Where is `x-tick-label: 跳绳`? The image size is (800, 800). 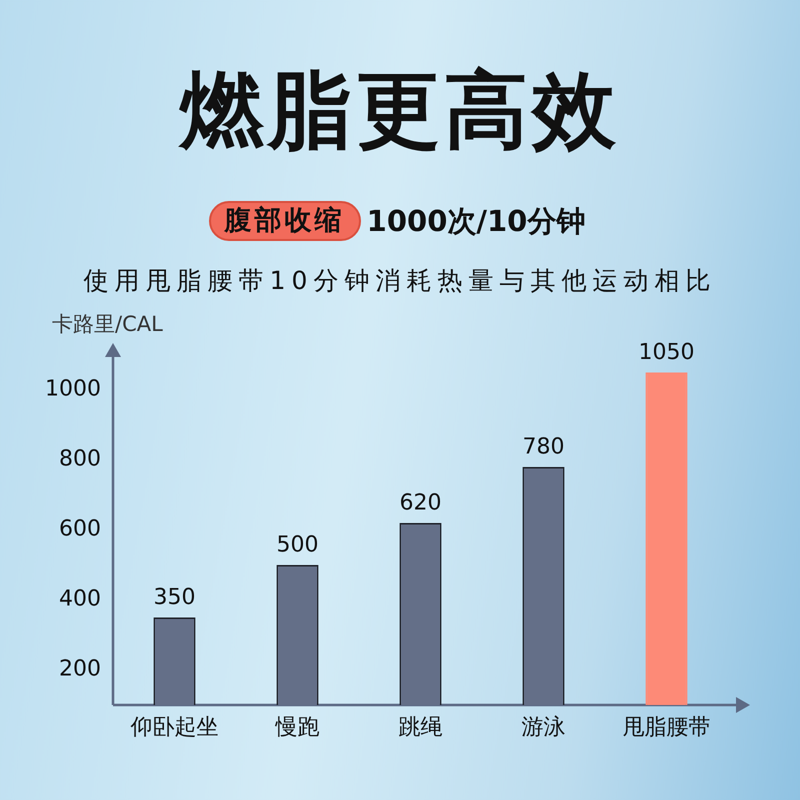 x-tick-label: 跳绳 is located at coordinates (420, 727).